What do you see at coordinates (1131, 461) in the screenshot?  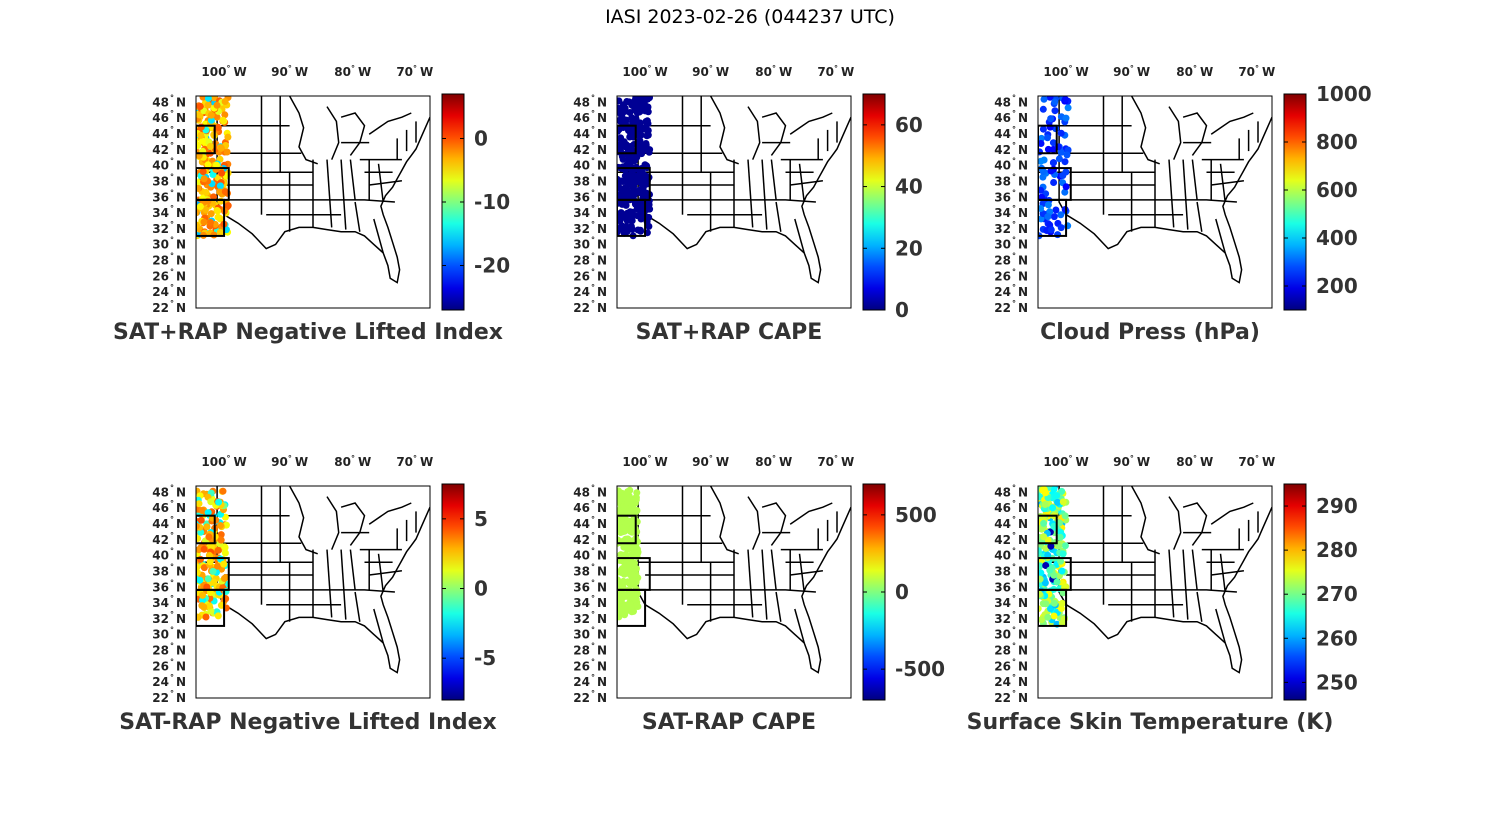 I see `lon-tick-label: 90° W` at bounding box center [1131, 461].